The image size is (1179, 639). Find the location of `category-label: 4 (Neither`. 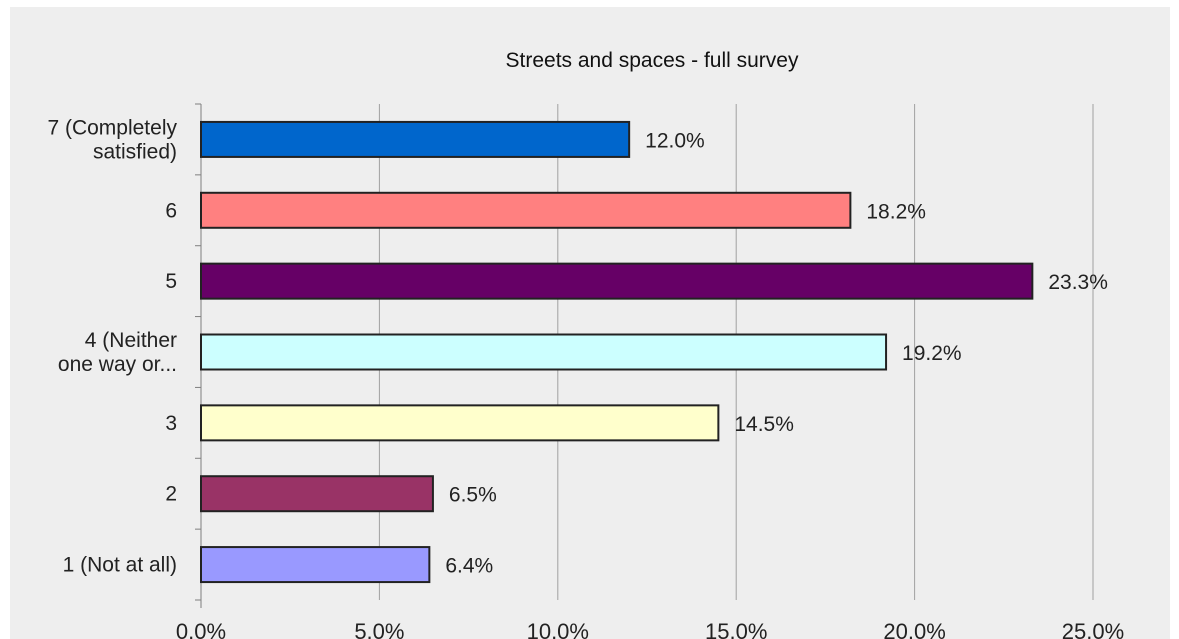

category-label: 4 (Neither is located at coordinates (131, 340).